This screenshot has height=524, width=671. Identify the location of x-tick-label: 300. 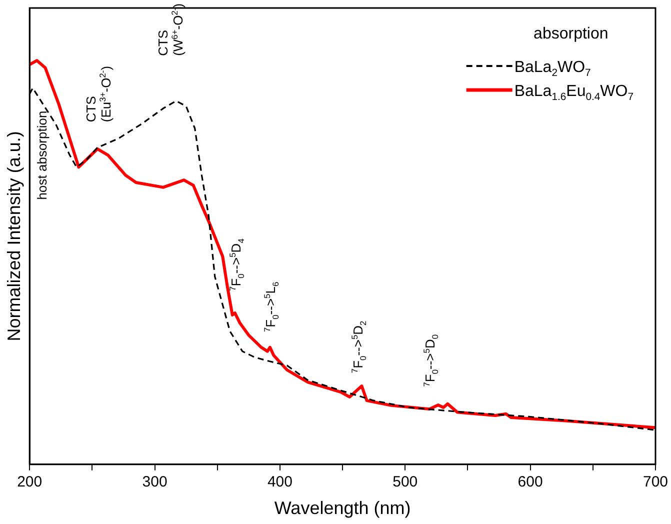
(155, 482).